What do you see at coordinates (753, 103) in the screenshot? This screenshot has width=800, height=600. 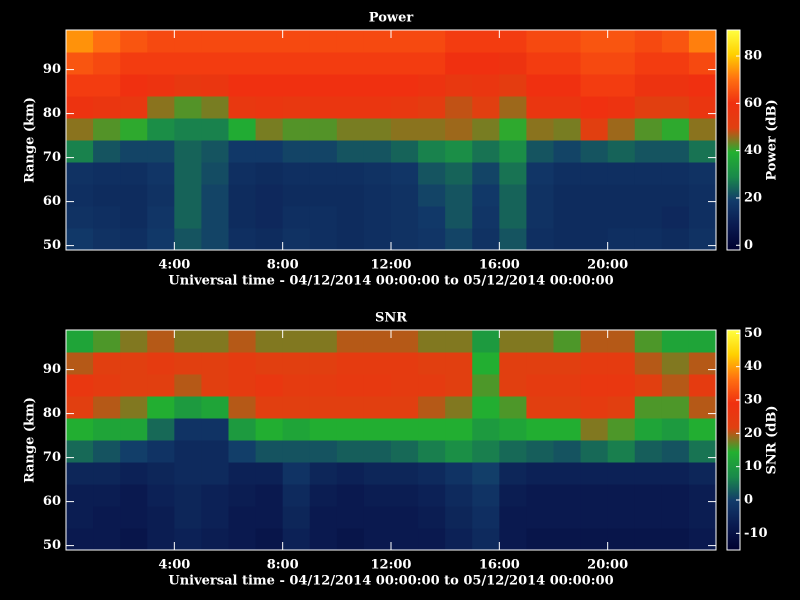 I see `colorbar-tick-label: 60` at bounding box center [753, 103].